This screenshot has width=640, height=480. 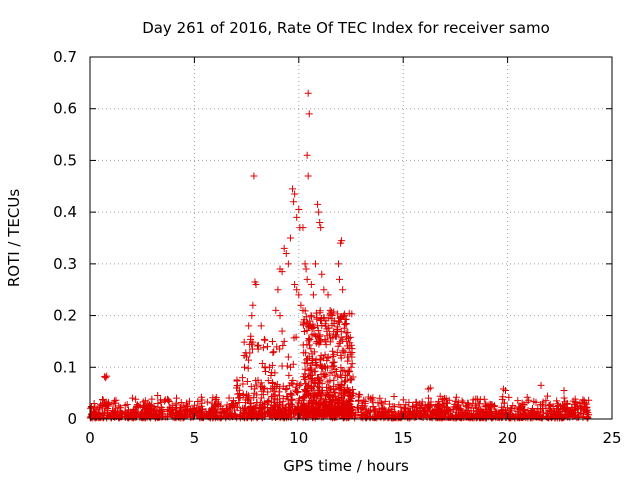 What do you see at coordinates (507, 438) in the screenshot?
I see `x-tick-label: 20` at bounding box center [507, 438].